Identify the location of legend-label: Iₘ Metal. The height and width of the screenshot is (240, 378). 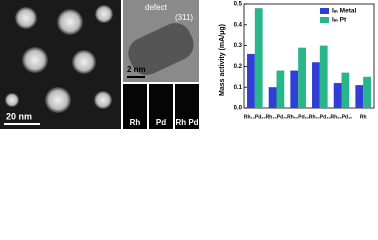
(344, 11).